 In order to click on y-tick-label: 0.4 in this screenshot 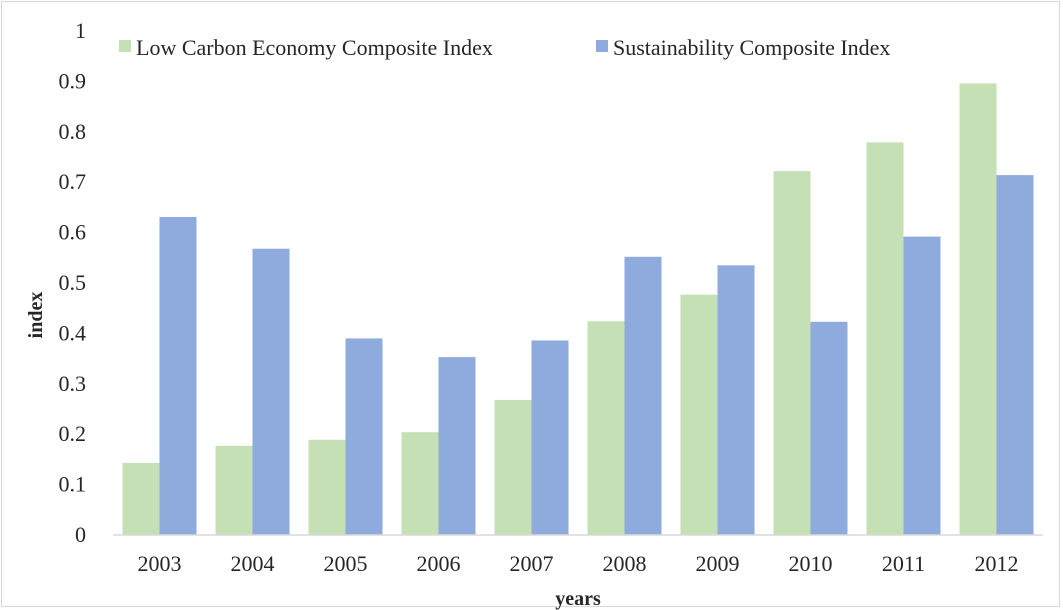, I will do `click(73, 332)`.